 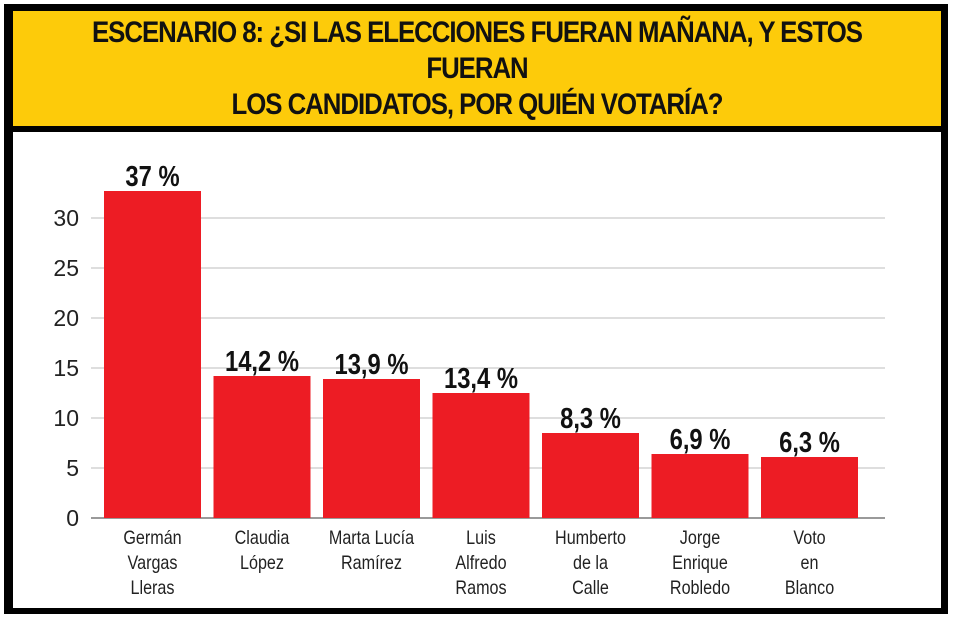 I want to click on category-label: Enrique, so click(x=700, y=563).